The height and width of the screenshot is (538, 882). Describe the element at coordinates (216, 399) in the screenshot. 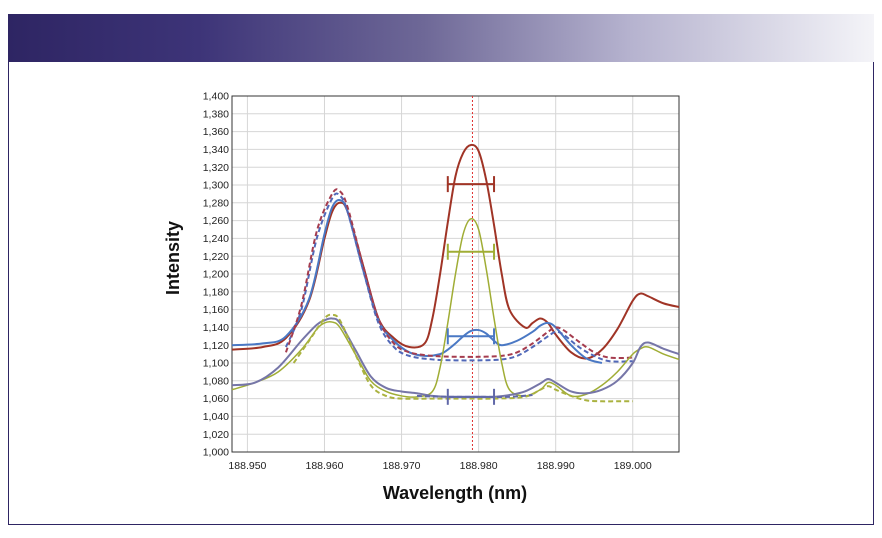

I see `y-tick-label: 1,060` at that location.